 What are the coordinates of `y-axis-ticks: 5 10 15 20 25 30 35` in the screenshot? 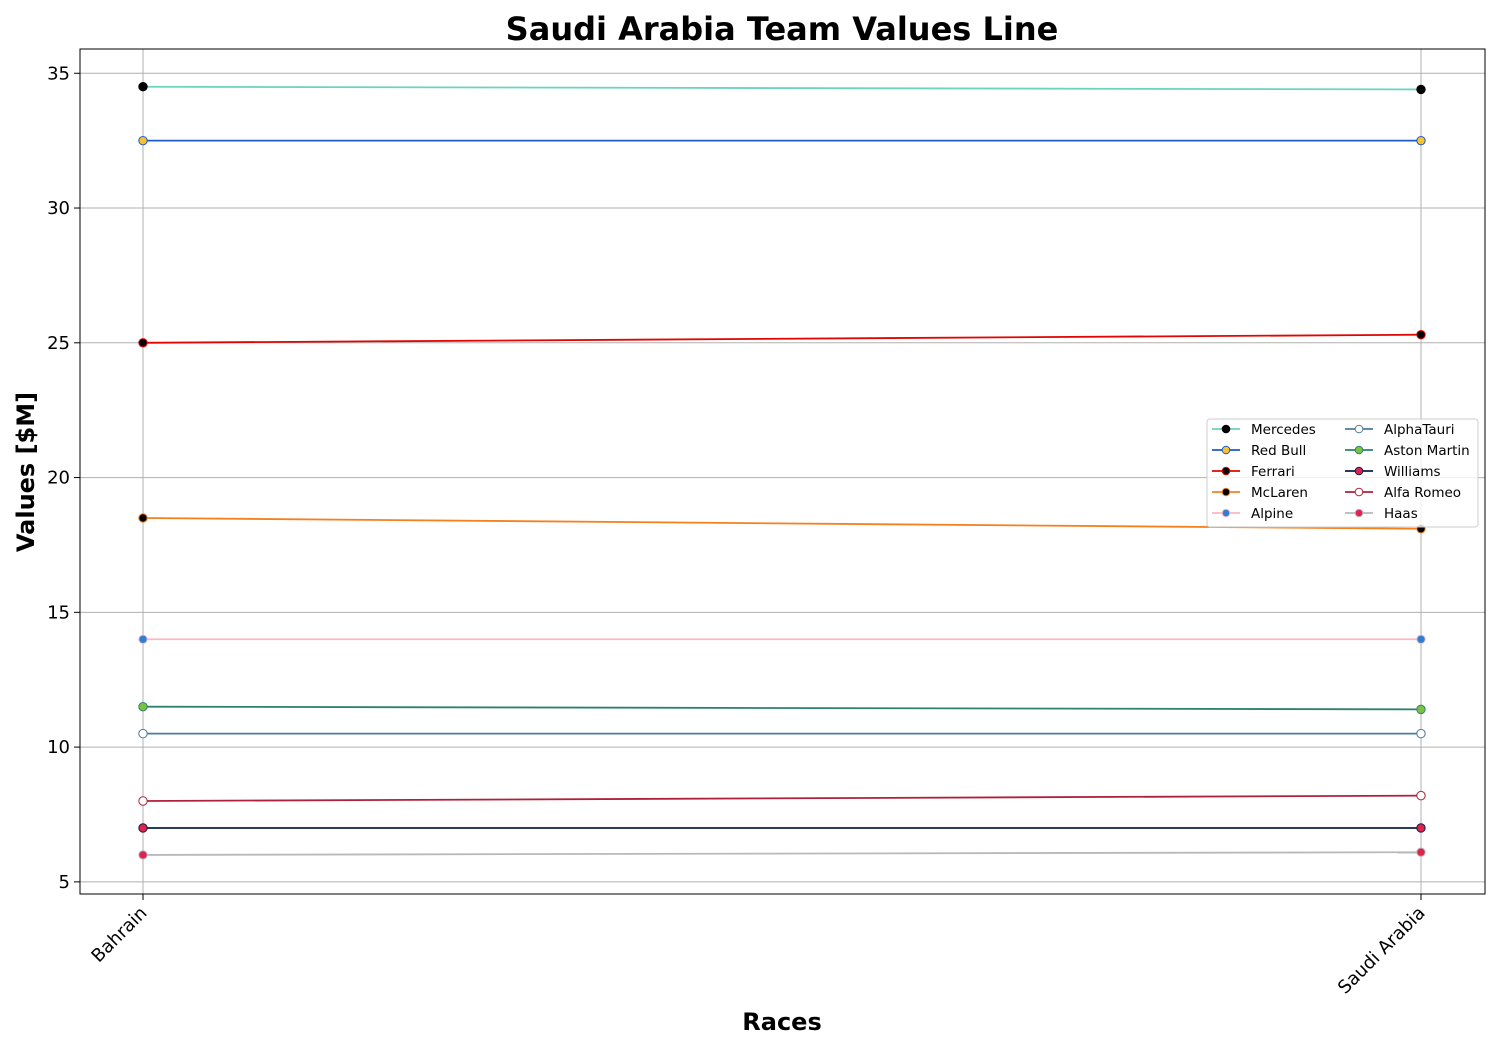 It's located at (63, 478).